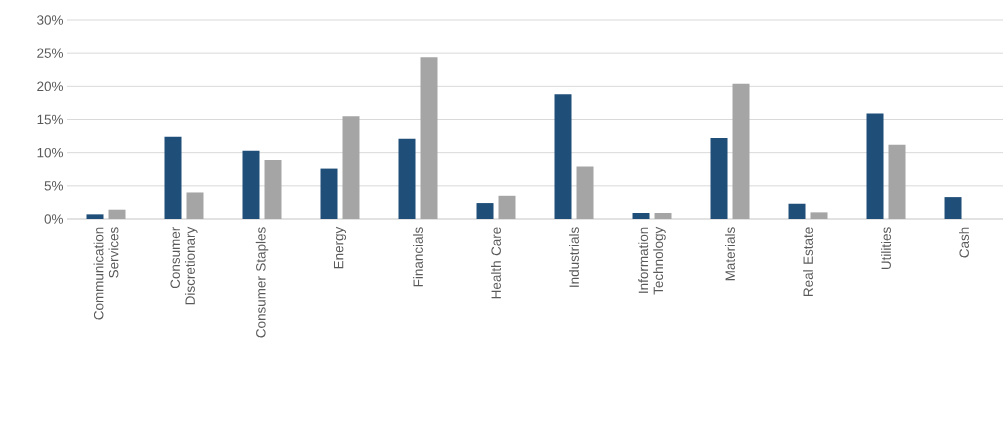 Image resolution: width=1005 pixels, height=432 pixels. What do you see at coordinates (496, 263) in the screenshot?
I see `x-tick-label: Health Care` at bounding box center [496, 263].